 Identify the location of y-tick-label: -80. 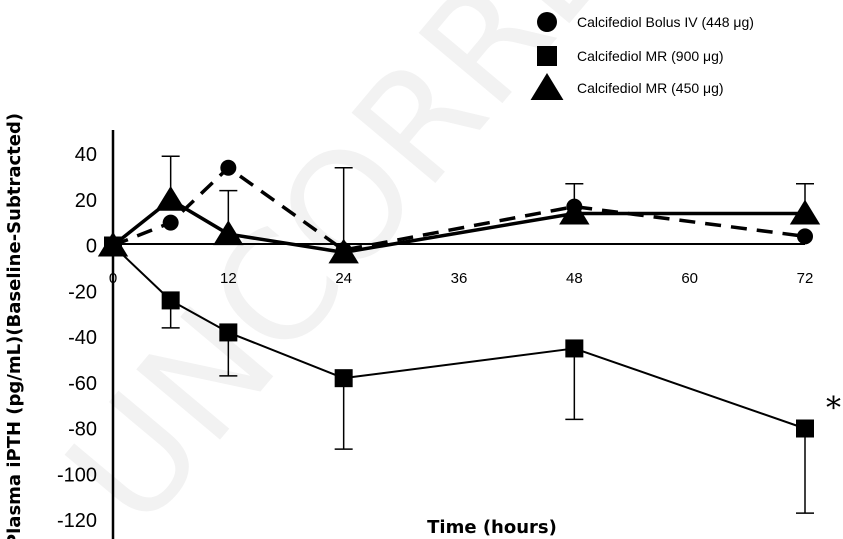
(82, 430).